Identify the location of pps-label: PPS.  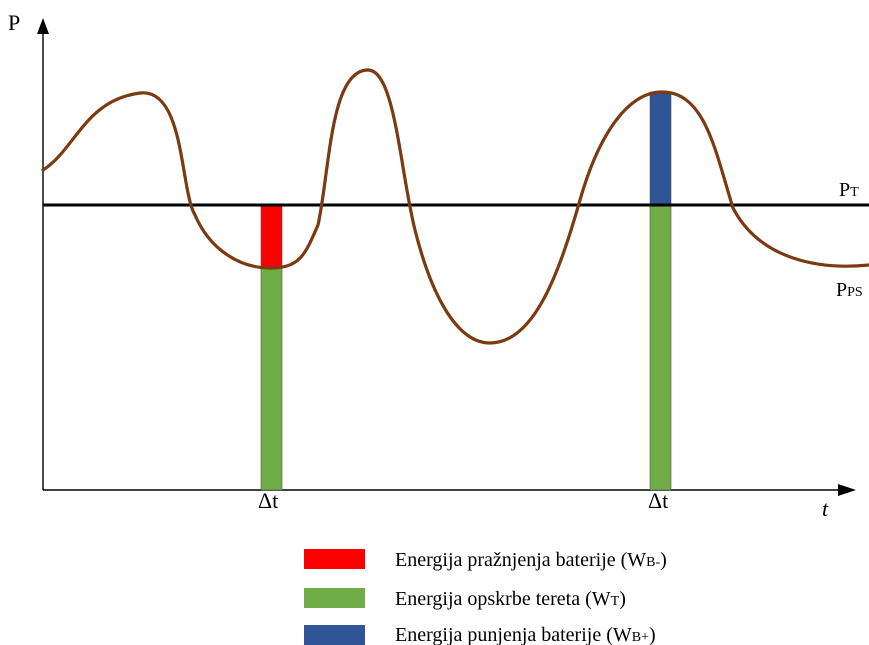
(849, 290).